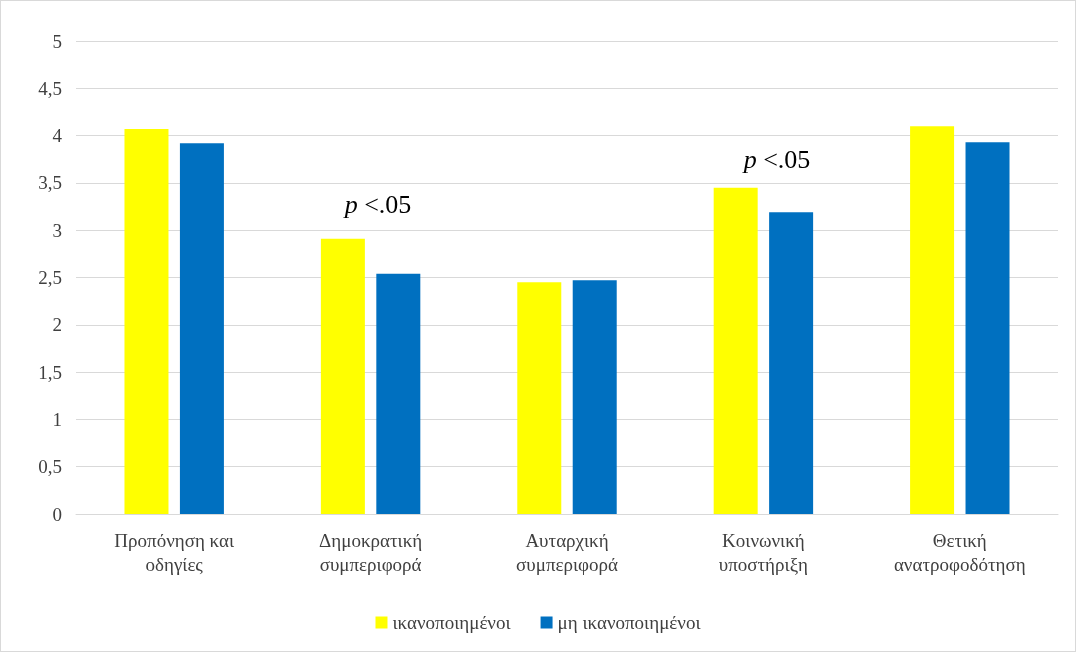  I want to click on text: 4, so click(57, 136).